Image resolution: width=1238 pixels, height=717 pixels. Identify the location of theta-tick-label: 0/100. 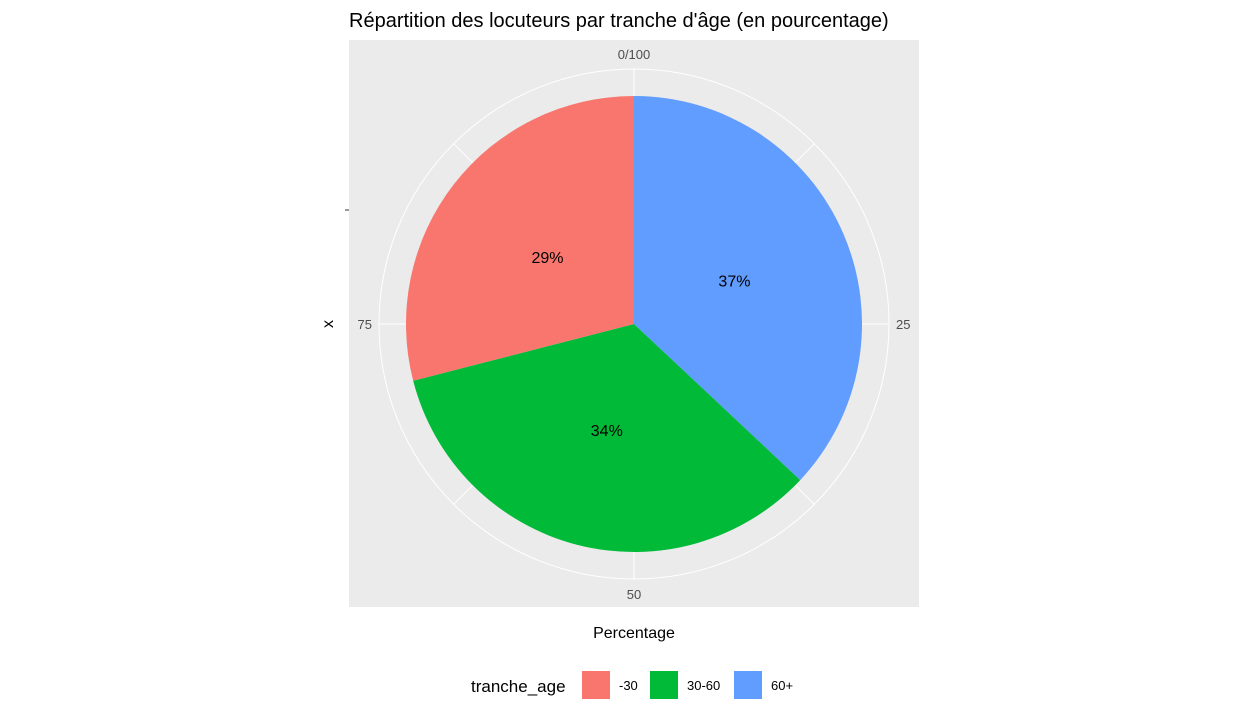
(634, 54).